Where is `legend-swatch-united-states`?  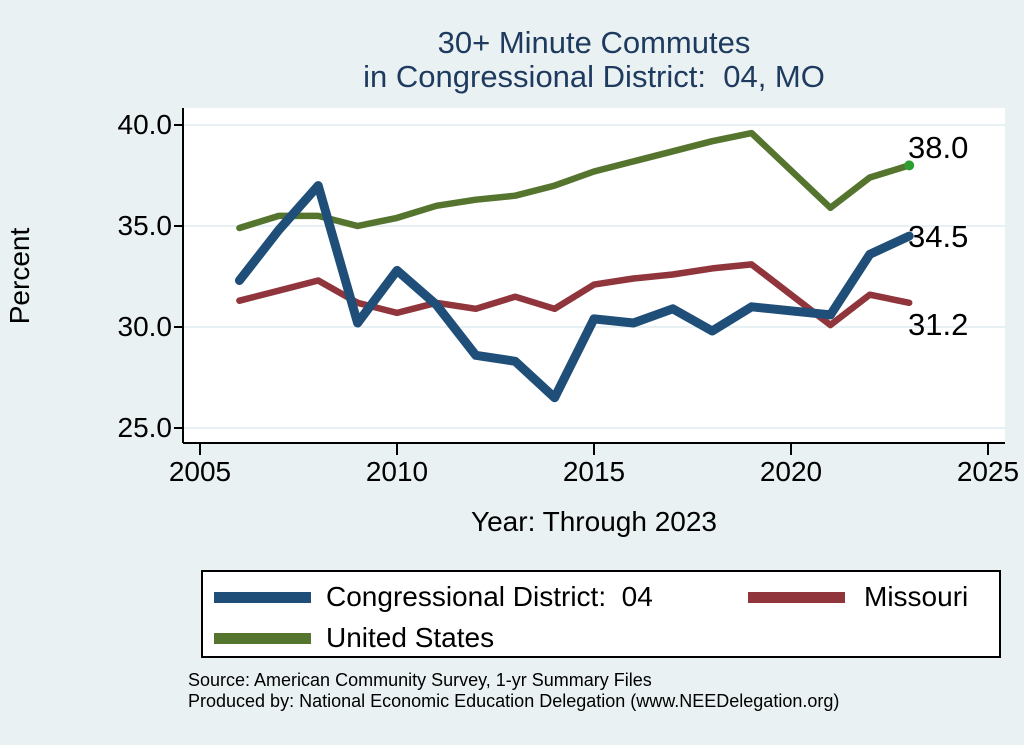 legend-swatch-united-states is located at coordinates (262, 638).